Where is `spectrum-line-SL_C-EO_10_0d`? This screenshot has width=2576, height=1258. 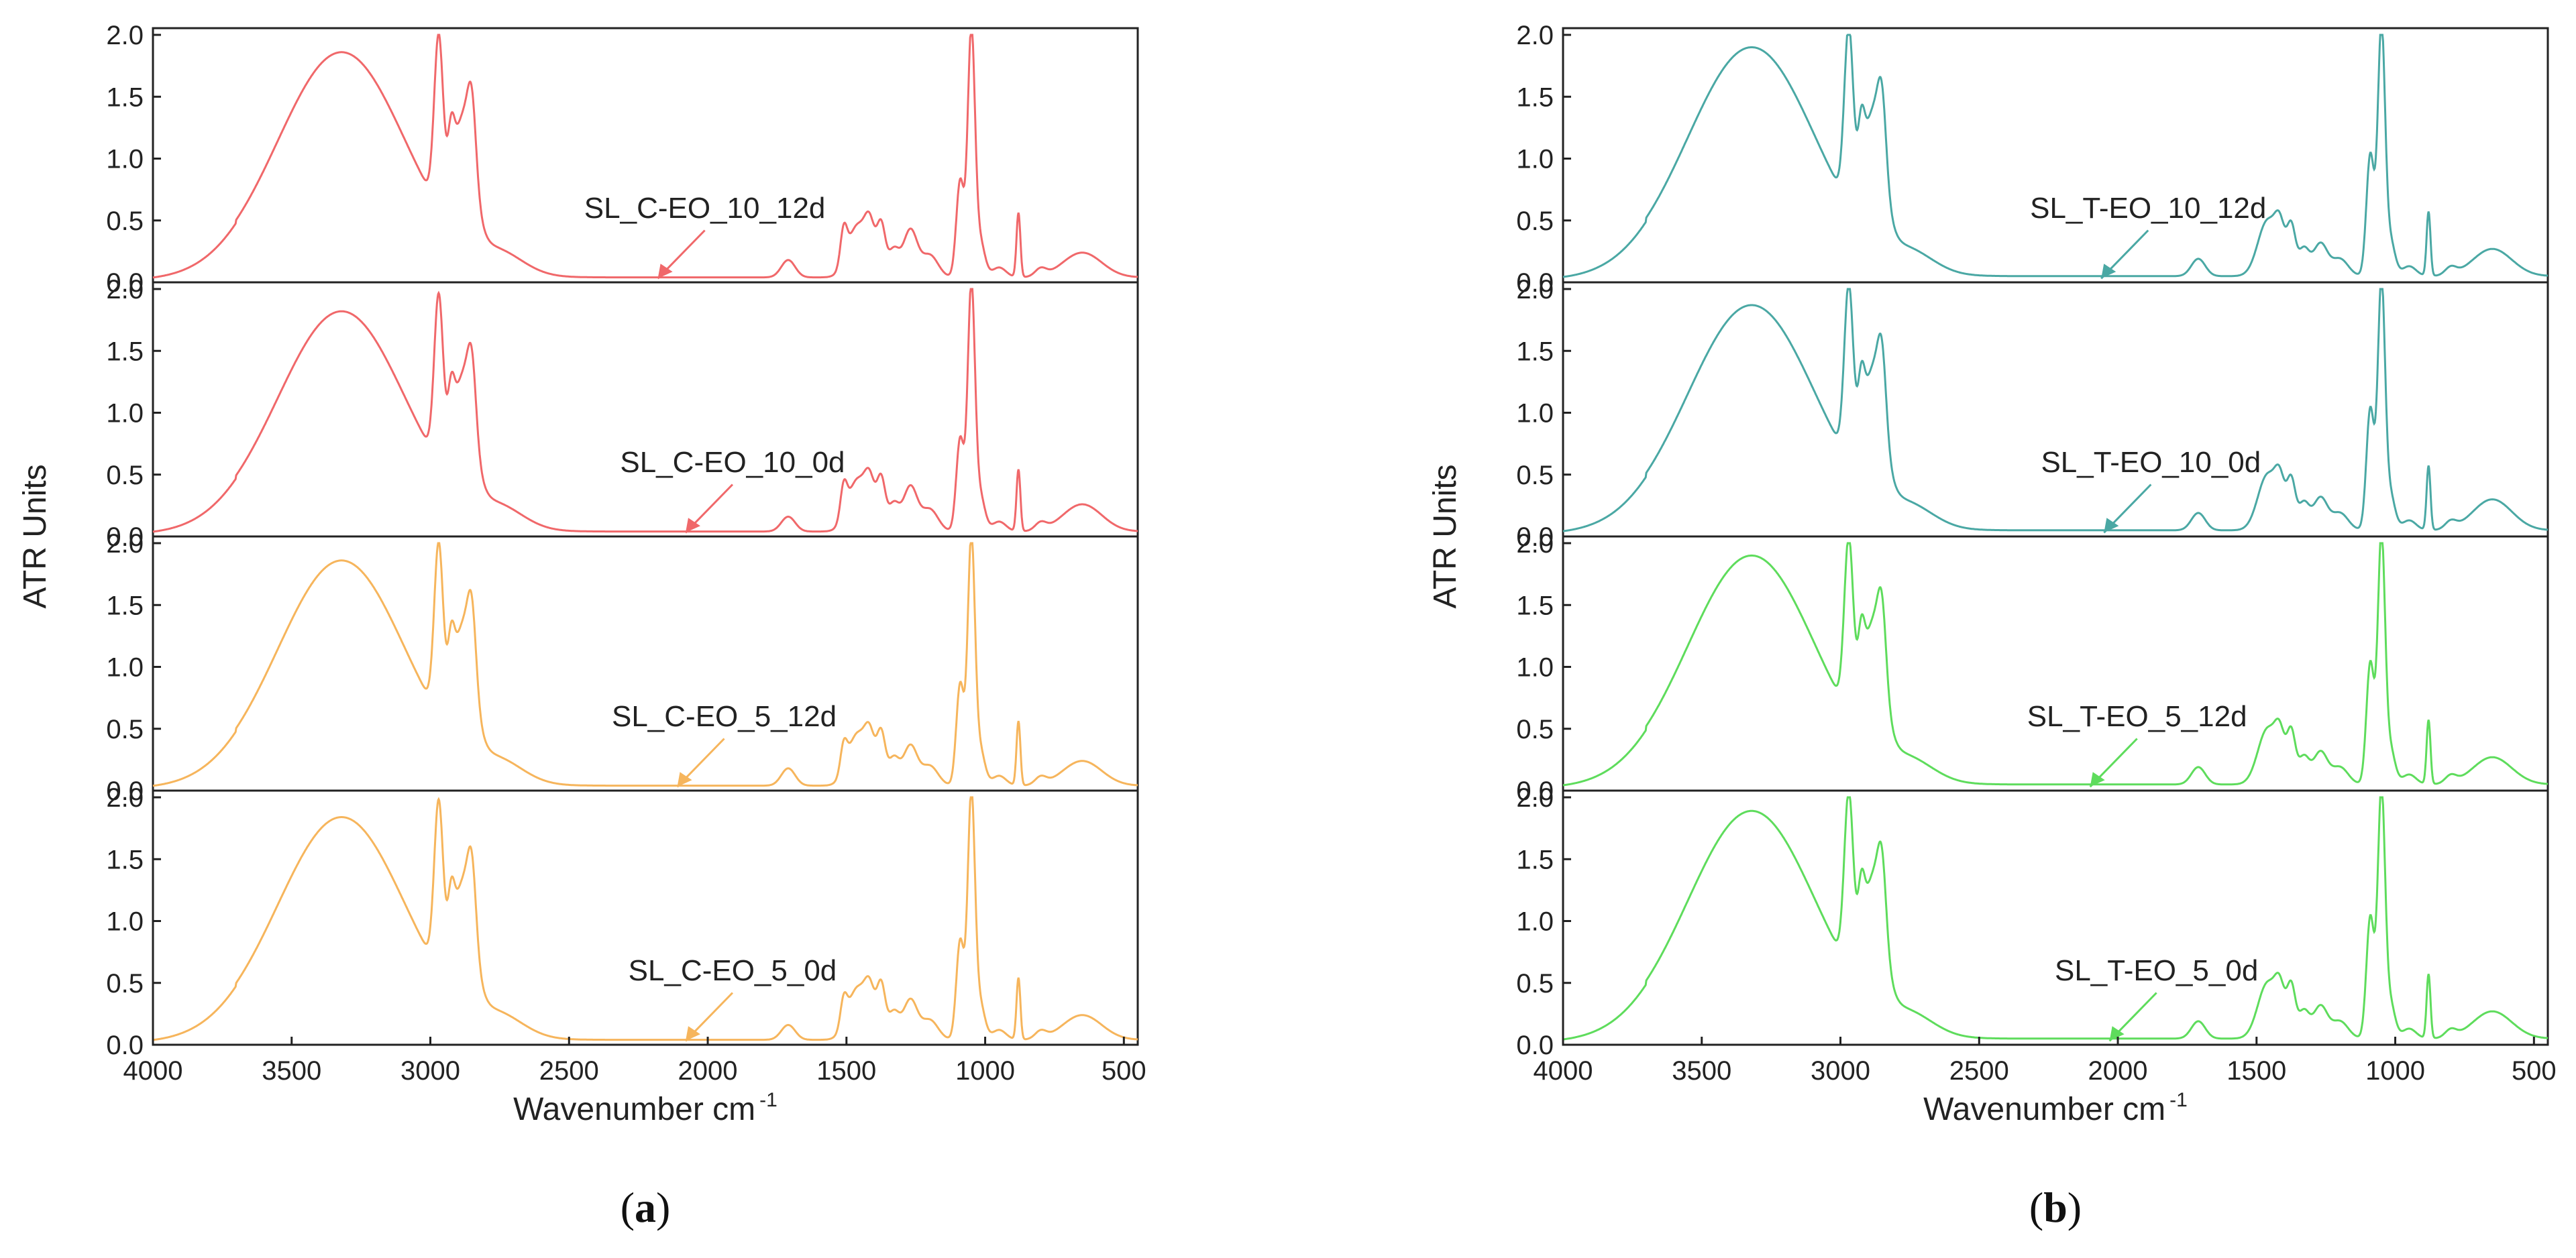
spectrum-line-SL_C-EO_10_0d is located at coordinates (645, 410).